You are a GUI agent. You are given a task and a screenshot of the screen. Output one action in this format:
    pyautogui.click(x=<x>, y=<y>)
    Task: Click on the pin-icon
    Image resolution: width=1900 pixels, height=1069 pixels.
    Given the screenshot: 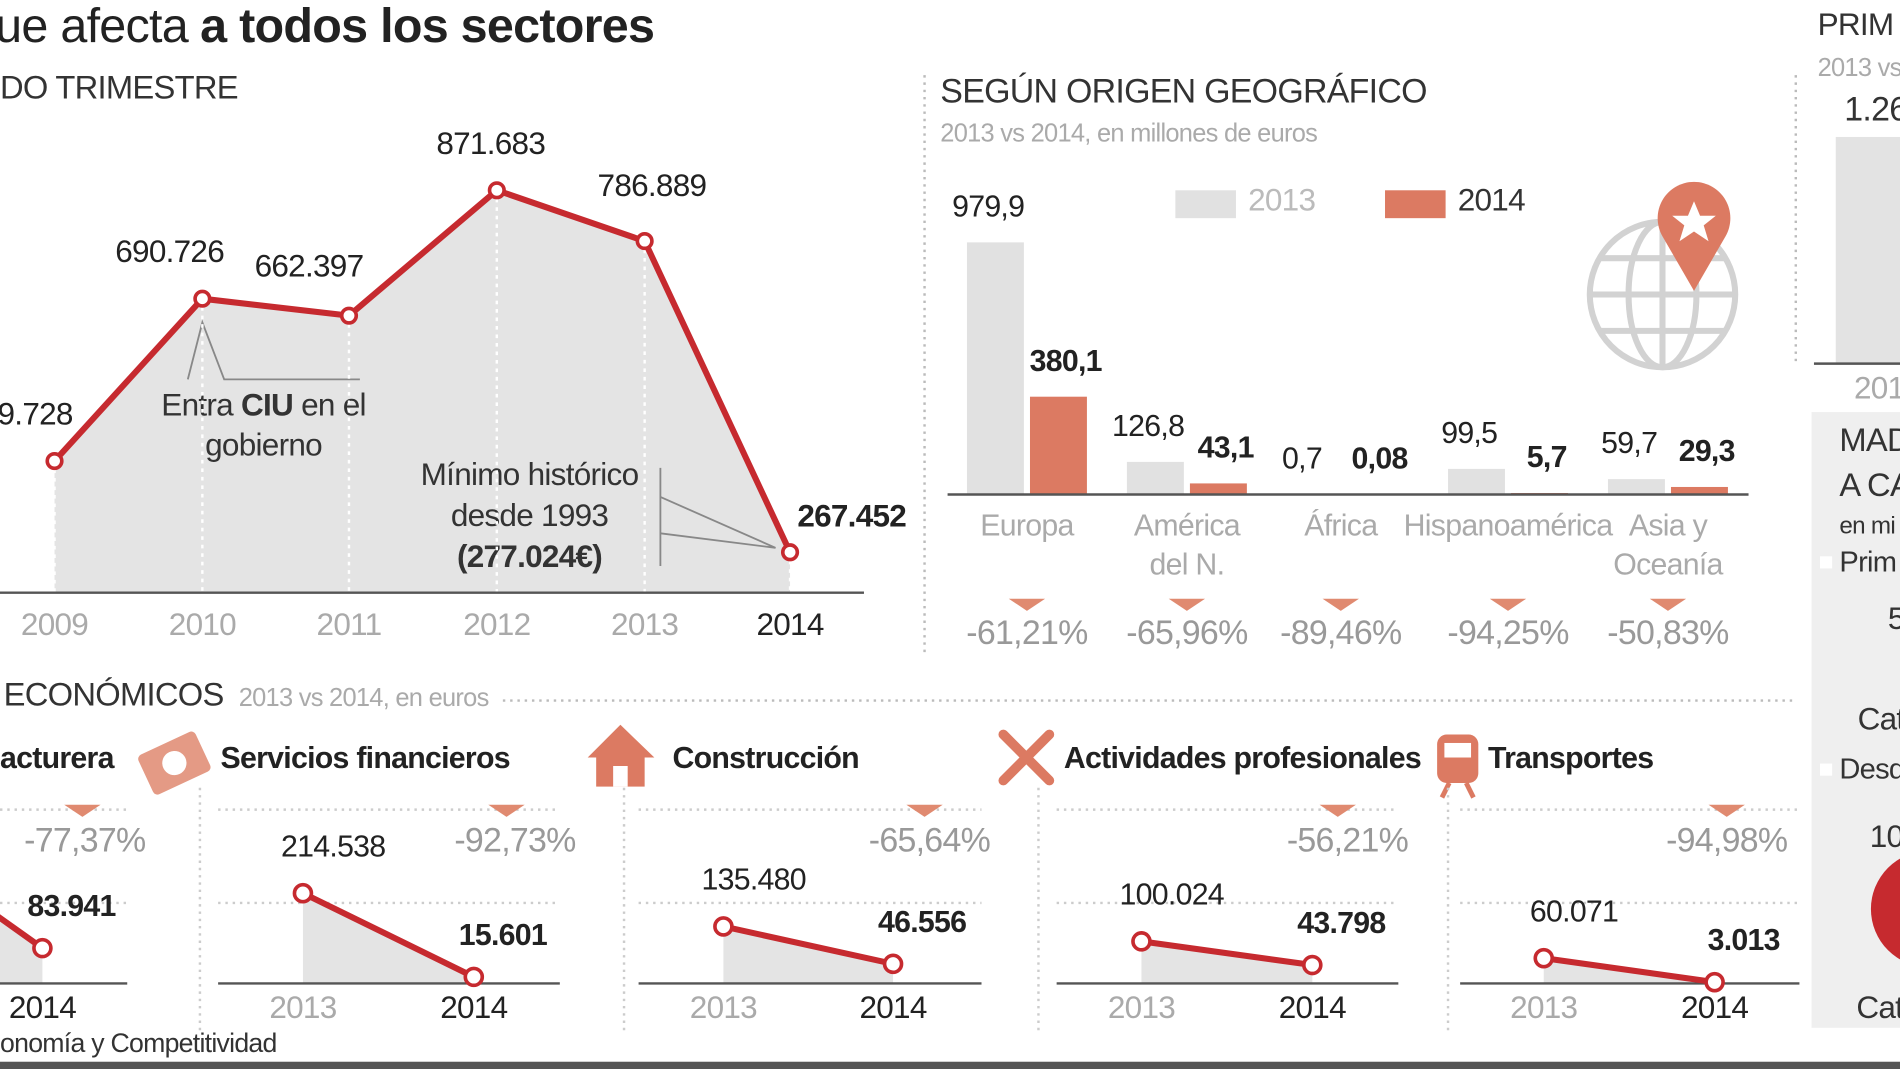 What is the action you would take?
    pyautogui.click(x=1694, y=236)
    